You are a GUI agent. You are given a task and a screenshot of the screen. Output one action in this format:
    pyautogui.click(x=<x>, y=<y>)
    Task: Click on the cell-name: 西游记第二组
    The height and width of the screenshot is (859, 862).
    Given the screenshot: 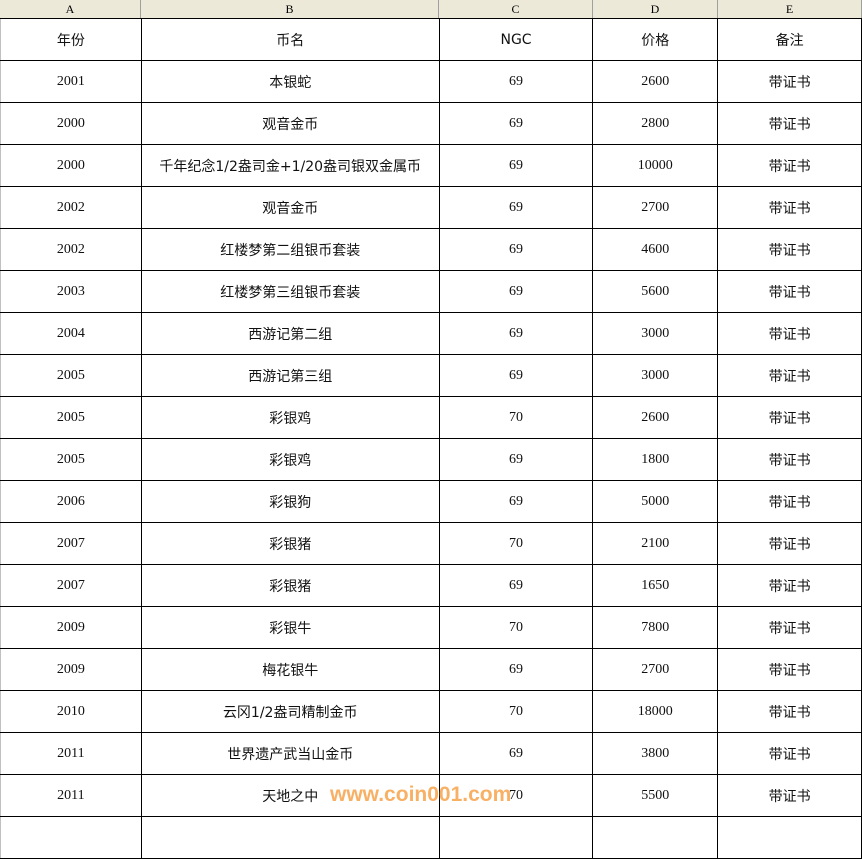 What is the action you would take?
    pyautogui.click(x=290, y=333)
    